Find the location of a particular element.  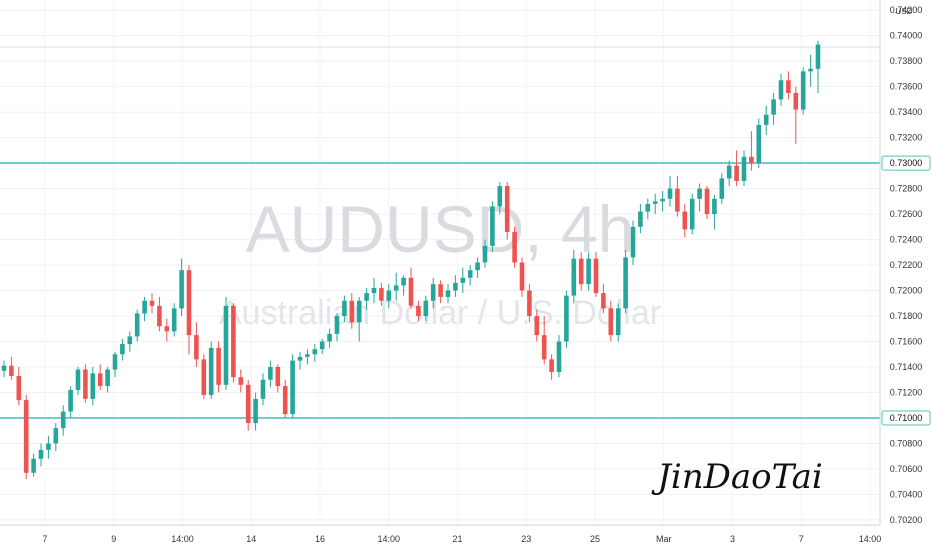

price-tick-label: 0.71800 is located at coordinates (906, 316).